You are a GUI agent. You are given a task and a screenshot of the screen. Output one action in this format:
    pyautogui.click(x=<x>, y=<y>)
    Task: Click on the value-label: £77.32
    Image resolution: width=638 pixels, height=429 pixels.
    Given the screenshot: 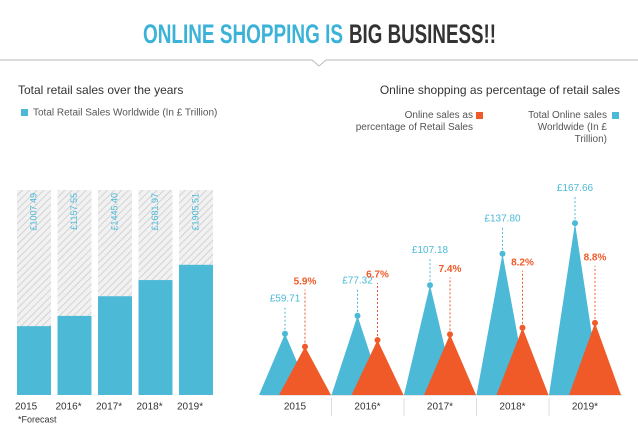 What is the action you would take?
    pyautogui.click(x=357, y=280)
    